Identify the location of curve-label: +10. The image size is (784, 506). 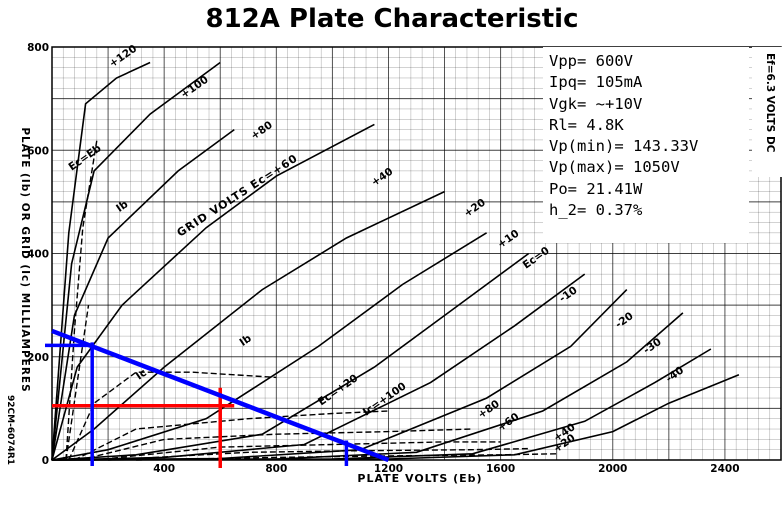
(508, 239).